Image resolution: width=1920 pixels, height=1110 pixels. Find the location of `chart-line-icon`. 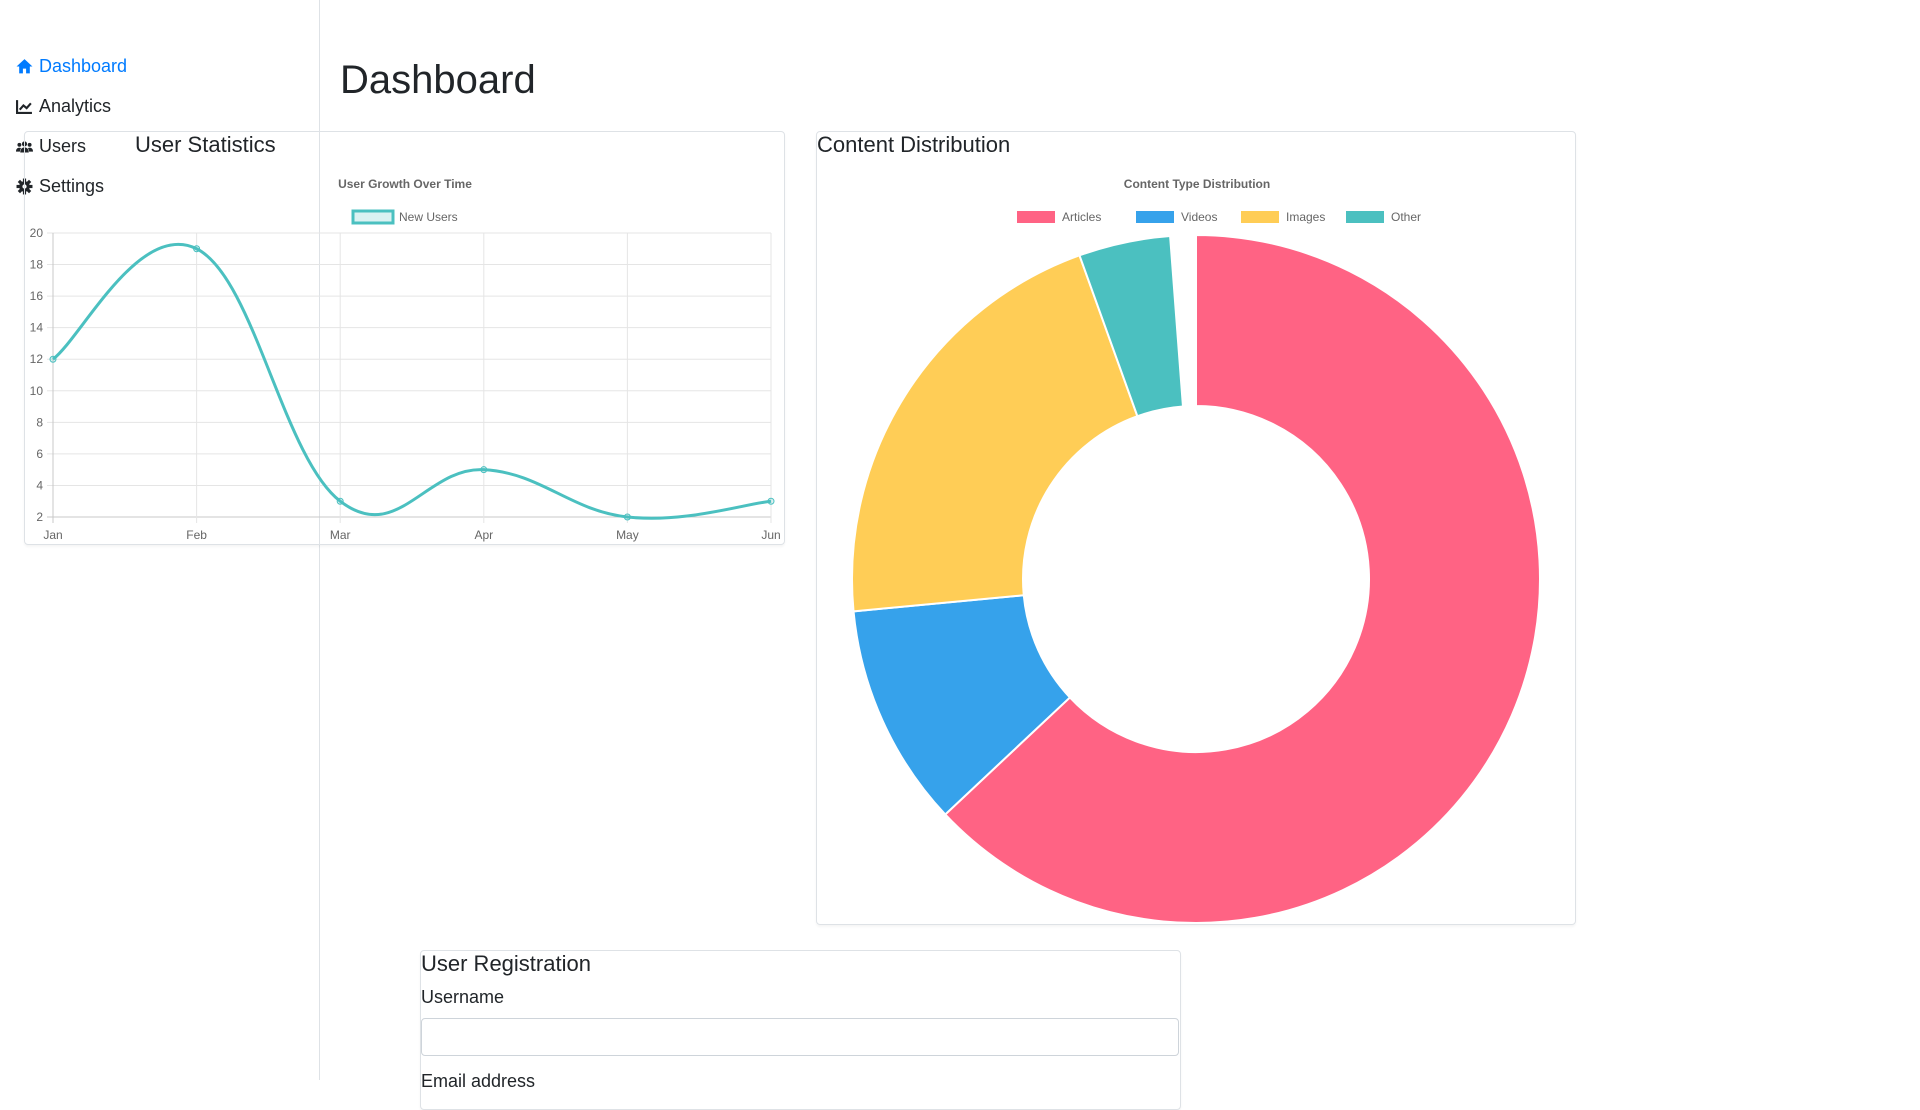

chart-line-icon is located at coordinates (24, 107).